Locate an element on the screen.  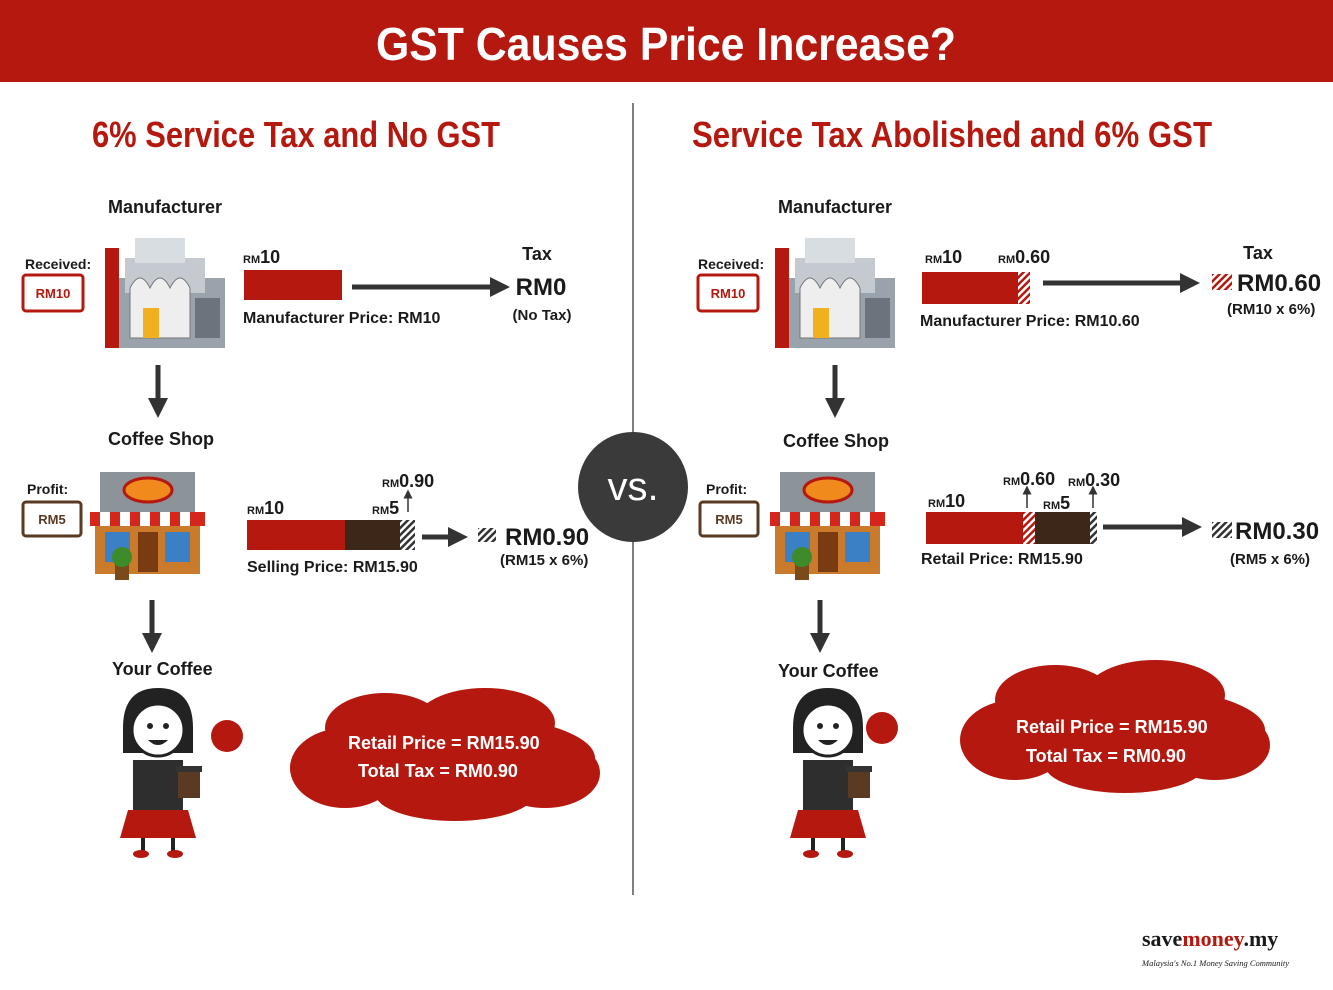
tax-value: RM0 is located at coordinates (541, 287).